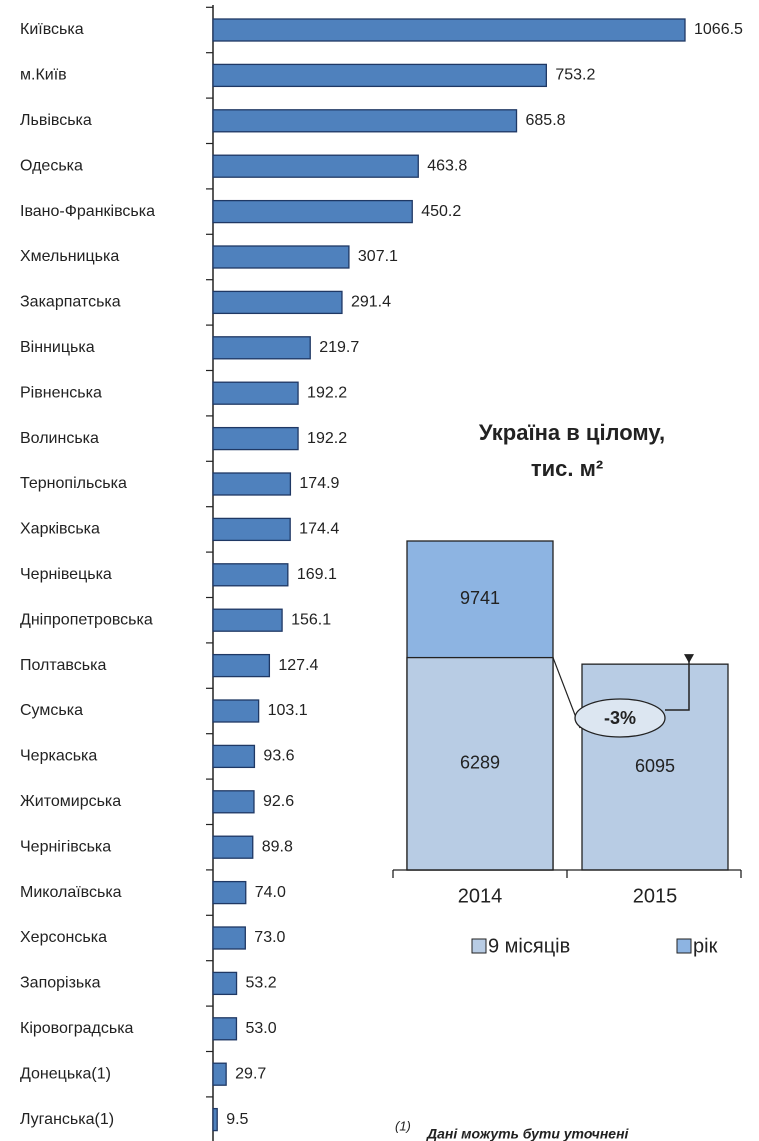  What do you see at coordinates (56, 120) in the screenshot?
I see `category-label: Львівська` at bounding box center [56, 120].